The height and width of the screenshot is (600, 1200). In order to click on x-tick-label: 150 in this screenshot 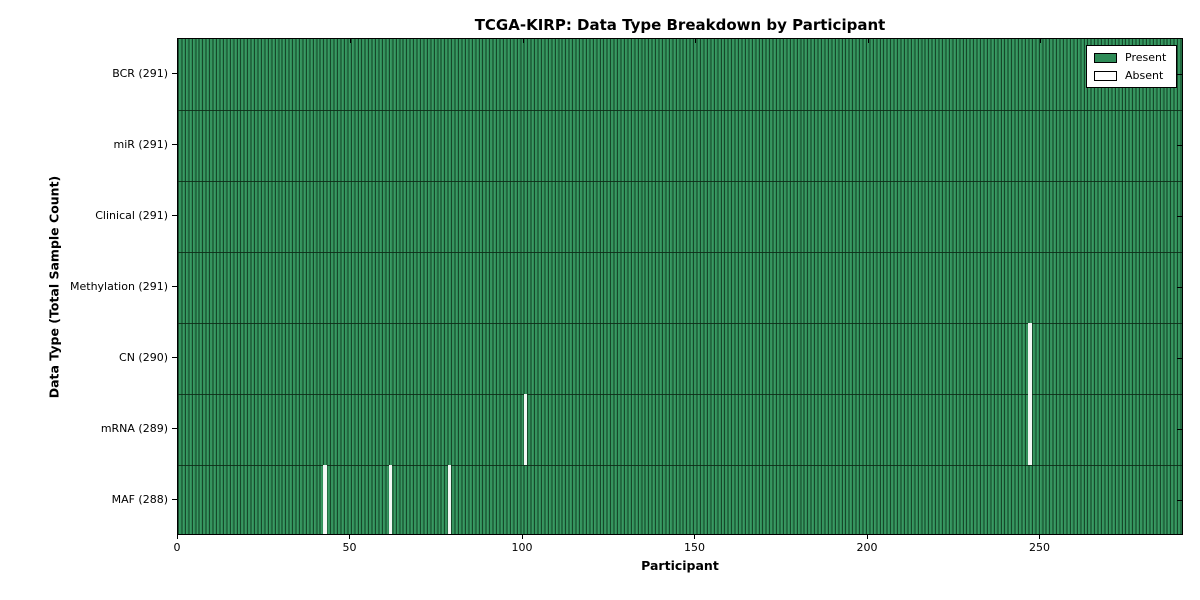, I will do `click(694, 547)`.